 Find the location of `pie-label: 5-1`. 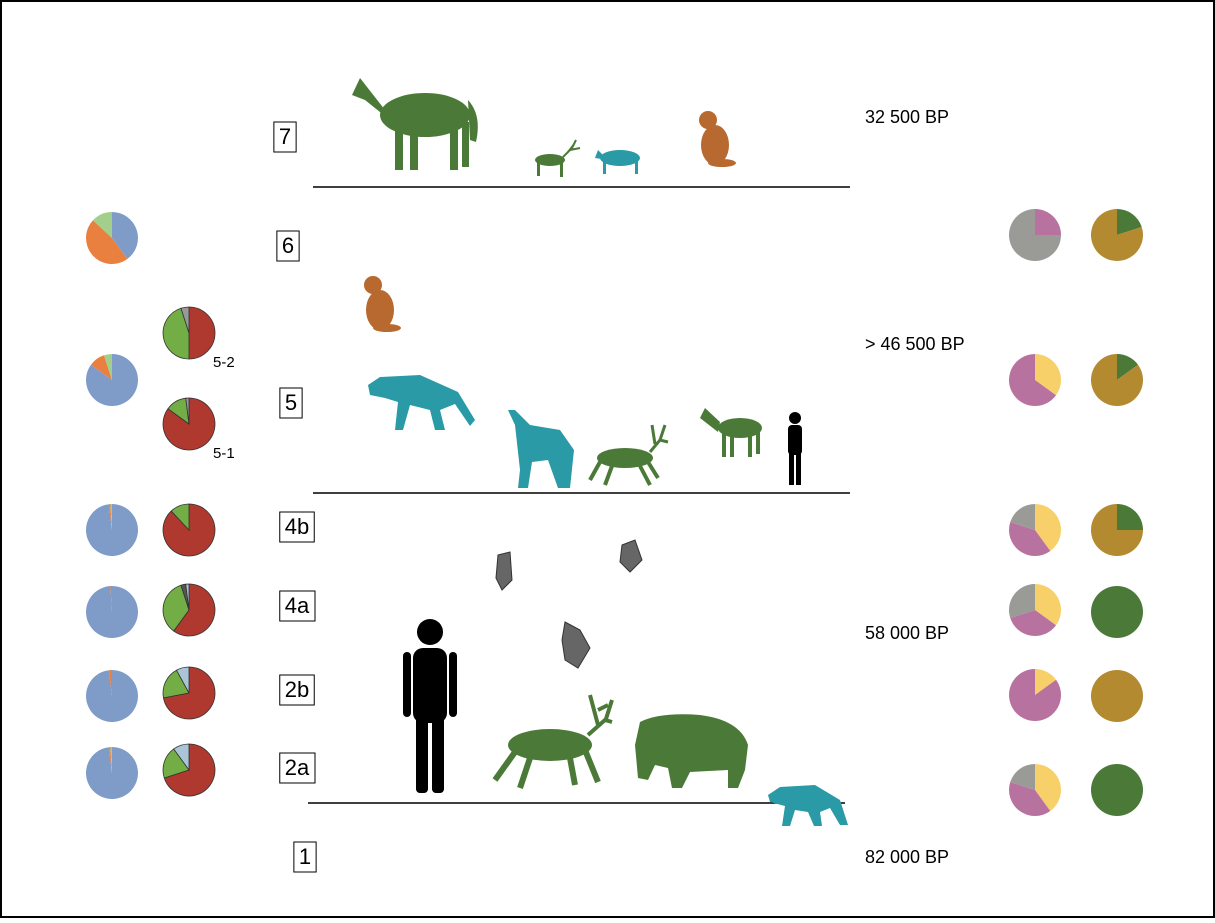

pie-label: 5-1 is located at coordinates (224, 453).